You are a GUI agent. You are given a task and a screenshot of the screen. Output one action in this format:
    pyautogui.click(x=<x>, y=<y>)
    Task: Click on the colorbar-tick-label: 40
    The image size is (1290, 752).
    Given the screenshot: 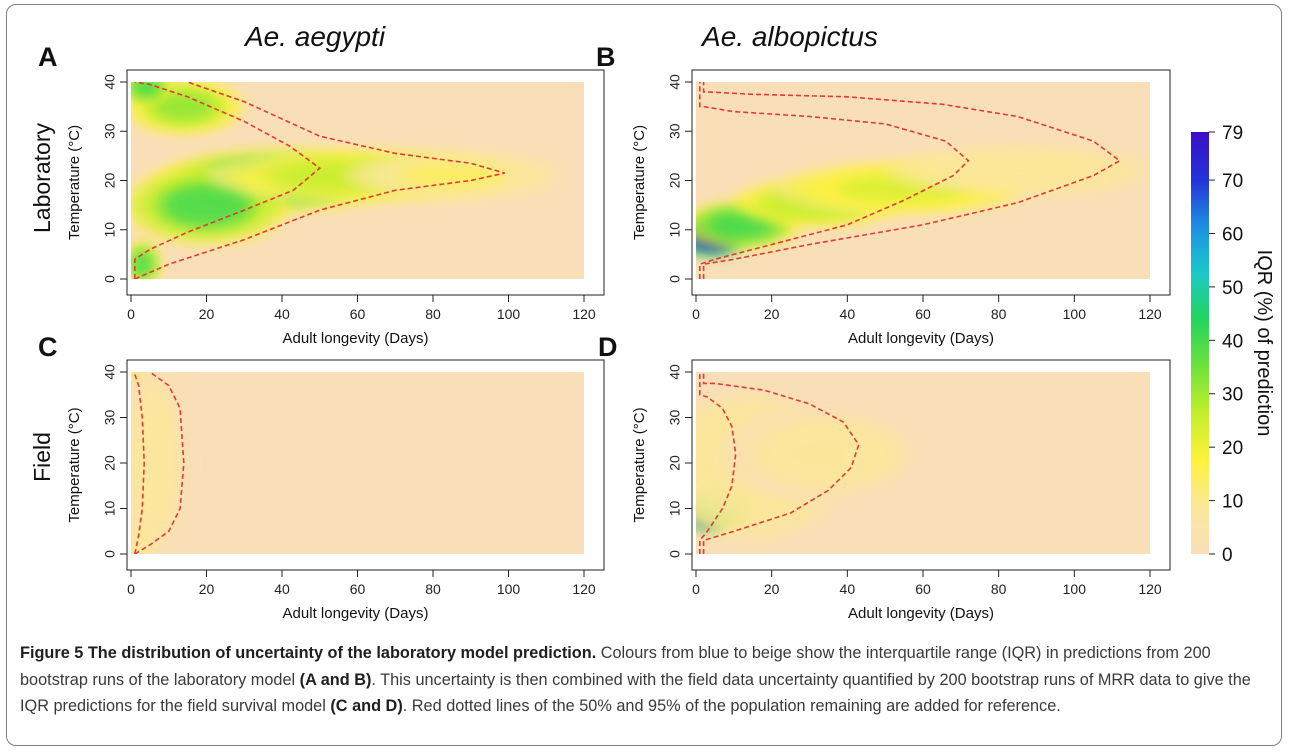 What is the action you would take?
    pyautogui.click(x=1232, y=341)
    